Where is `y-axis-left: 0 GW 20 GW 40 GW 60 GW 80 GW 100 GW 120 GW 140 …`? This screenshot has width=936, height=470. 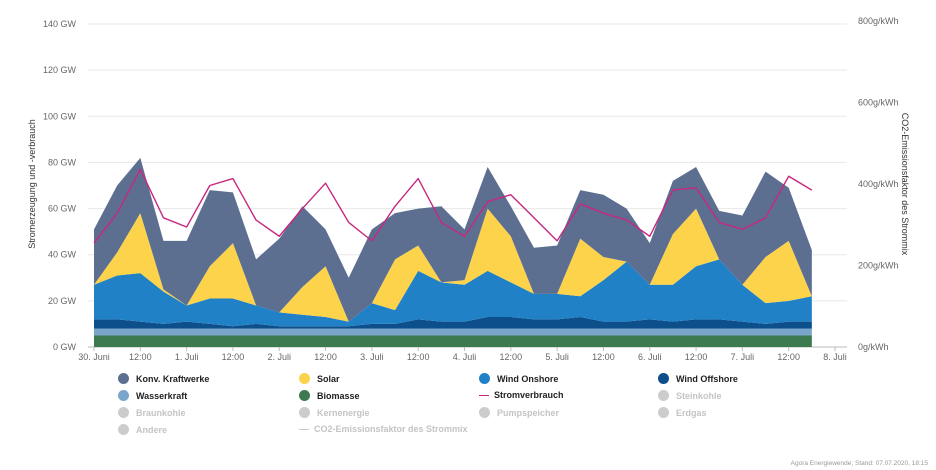
y-axis-left: 0 GW 20 GW 40 GW 60 GW 80 GW 100 GW 120 GW 140 … is located at coordinates (60, 185).